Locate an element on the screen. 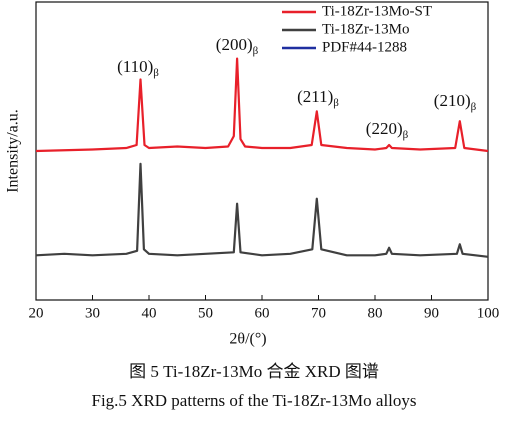 Image resolution: width=508 pixels, height=422 pixels. x-axis-label: 2θ/(°) is located at coordinates (247, 339).